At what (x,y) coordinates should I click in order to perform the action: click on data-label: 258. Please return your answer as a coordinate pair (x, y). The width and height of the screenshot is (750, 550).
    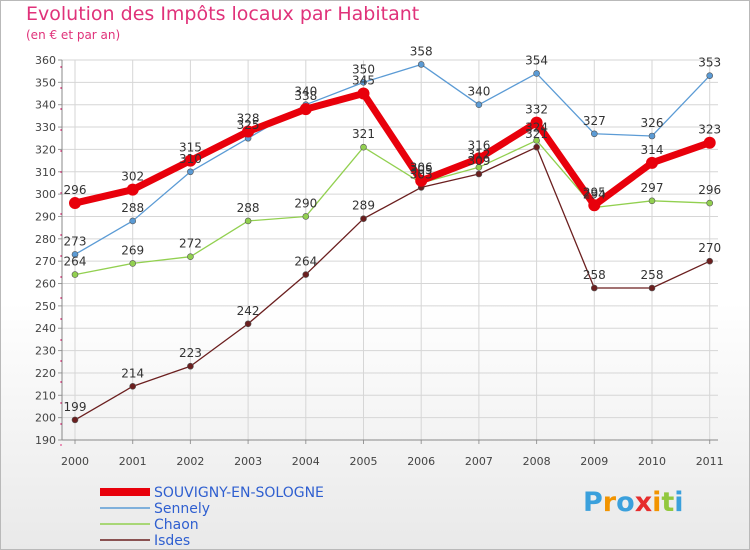
    Looking at the image, I should click on (594, 275).